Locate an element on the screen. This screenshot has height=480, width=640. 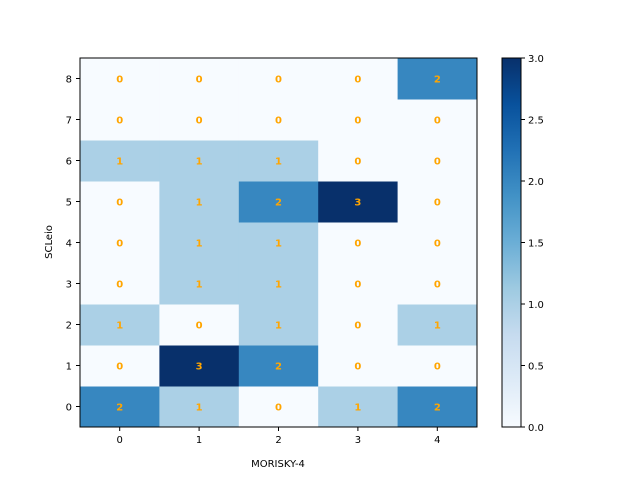
x-axis-ticks: 0 1 2 3 4 is located at coordinates (278, 436).